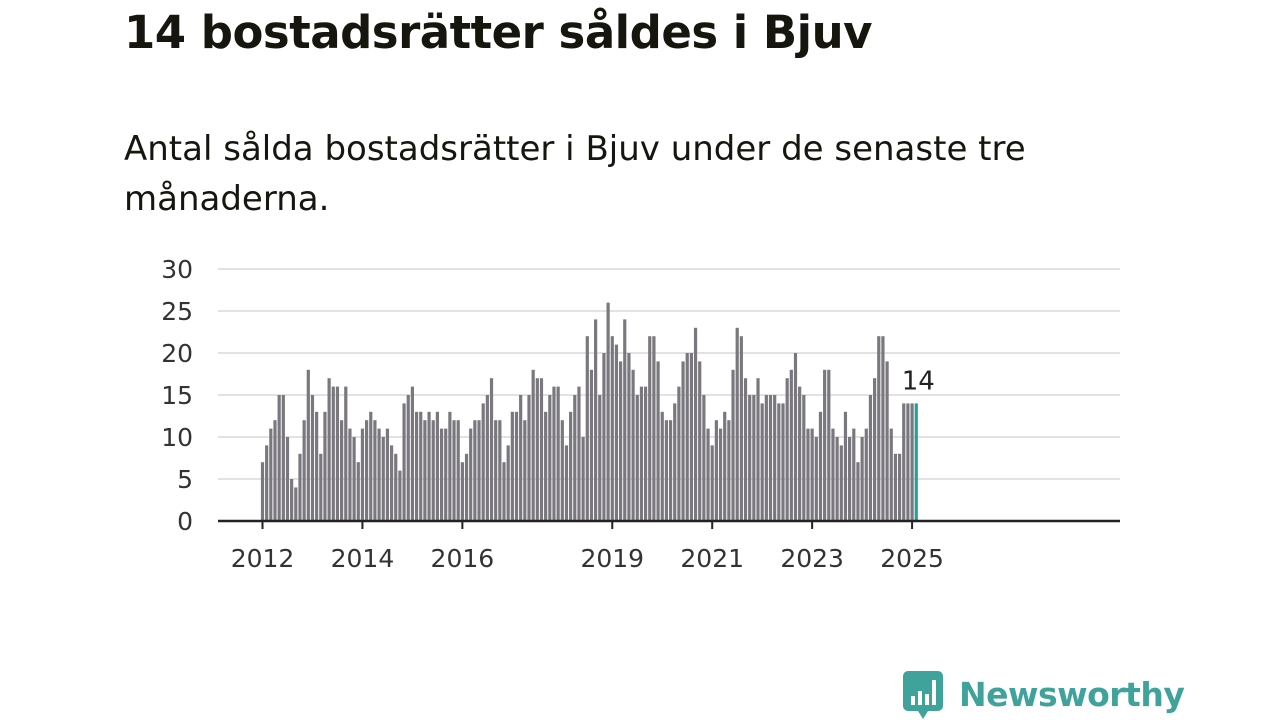 The image size is (1280, 720). Describe the element at coordinates (1044, 695) in the screenshot. I see `newsworthy-logo: Newsworthy` at that location.